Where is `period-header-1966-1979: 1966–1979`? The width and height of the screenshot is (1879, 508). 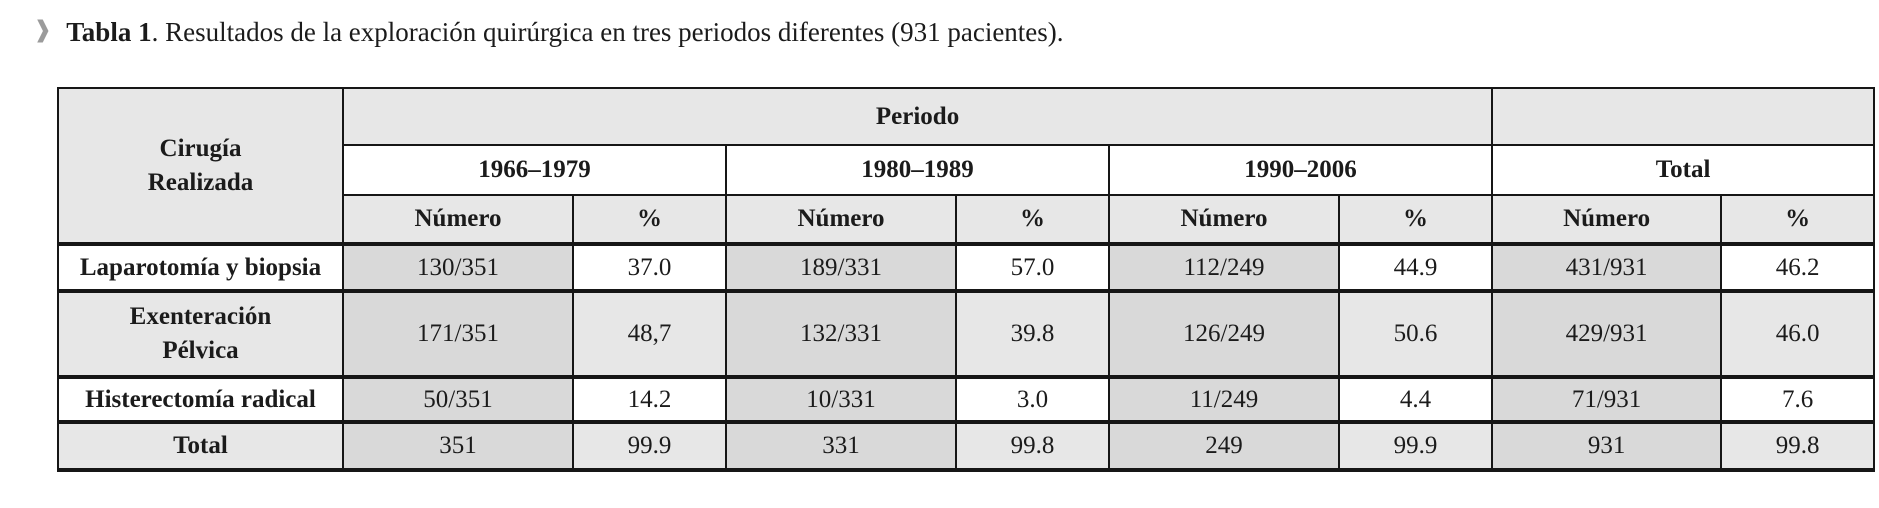 period-header-1966-1979: 1966–1979 is located at coordinates (534, 170).